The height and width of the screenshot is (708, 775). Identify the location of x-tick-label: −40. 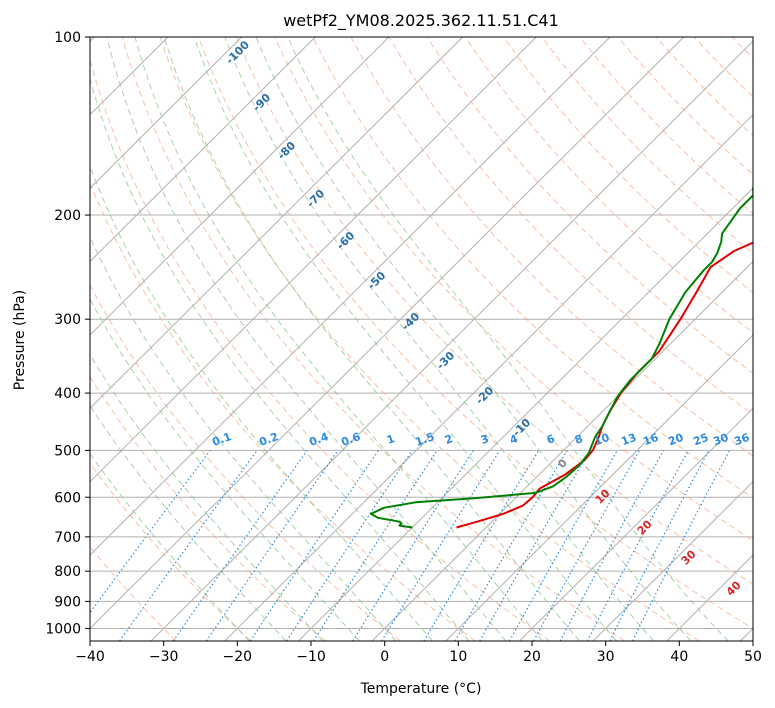
(90, 657).